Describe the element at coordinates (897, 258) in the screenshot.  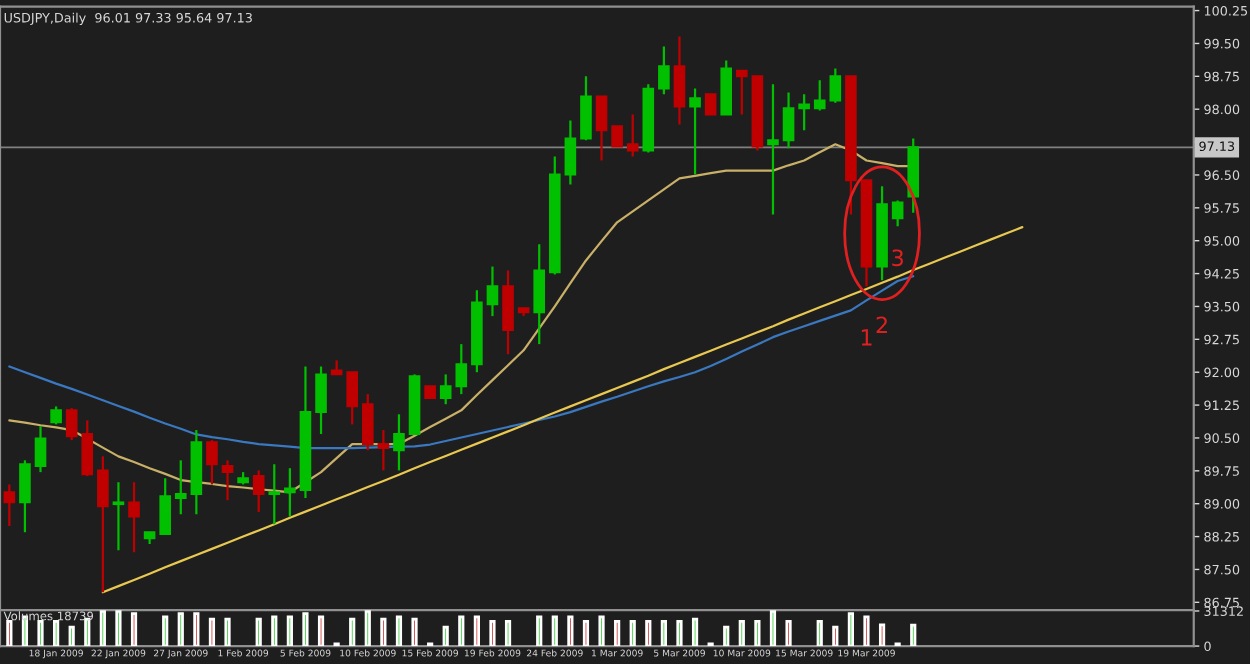
I see `annotation: 3` at that location.